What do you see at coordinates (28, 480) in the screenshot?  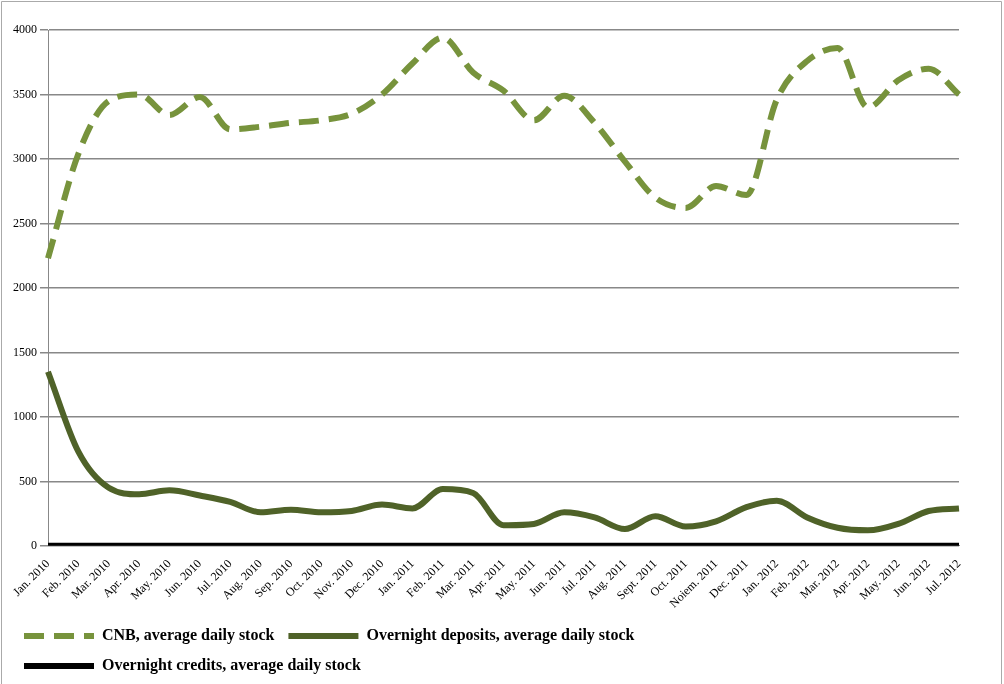 I see `y-tick-label: 500` at bounding box center [28, 480].